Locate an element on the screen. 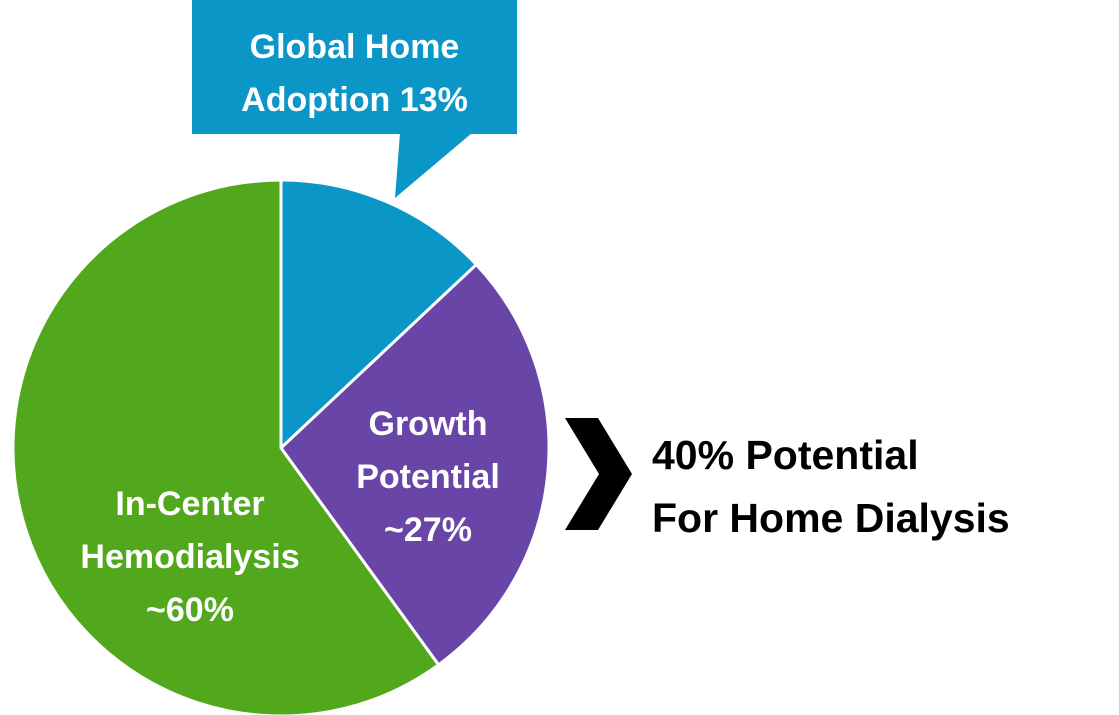 This screenshot has height=715, width=1119. slice-label: Growth Potential ~27% is located at coordinates (428, 477).